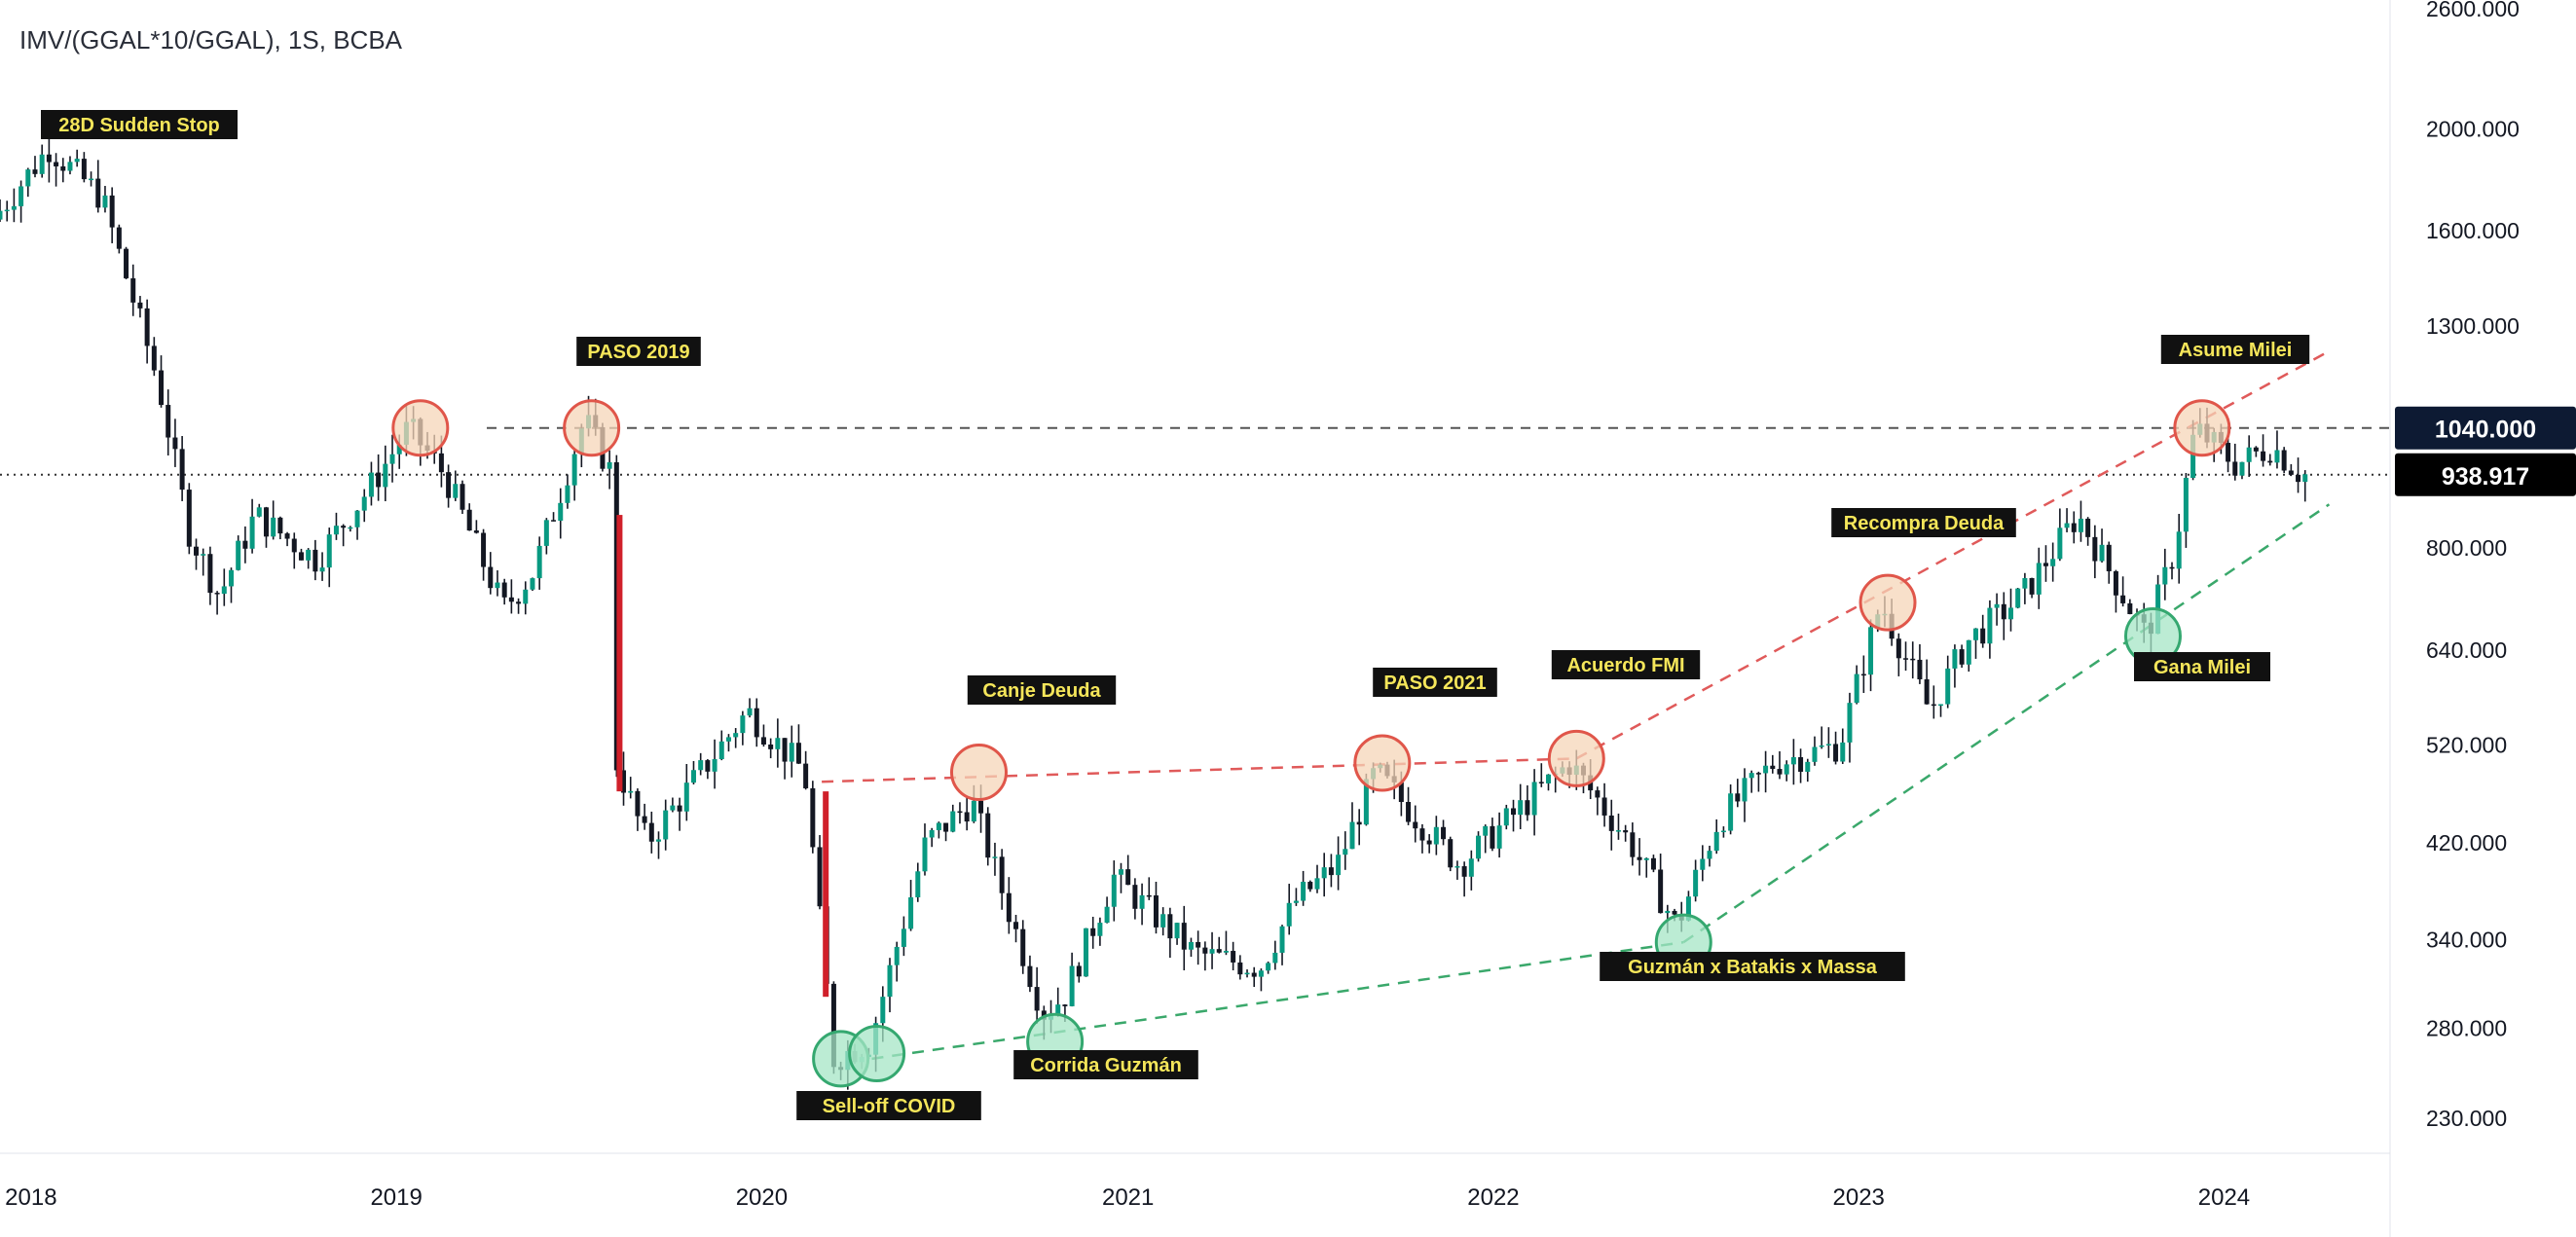  What do you see at coordinates (2466, 940) in the screenshot?
I see `price-tick-label: 340.000` at bounding box center [2466, 940].